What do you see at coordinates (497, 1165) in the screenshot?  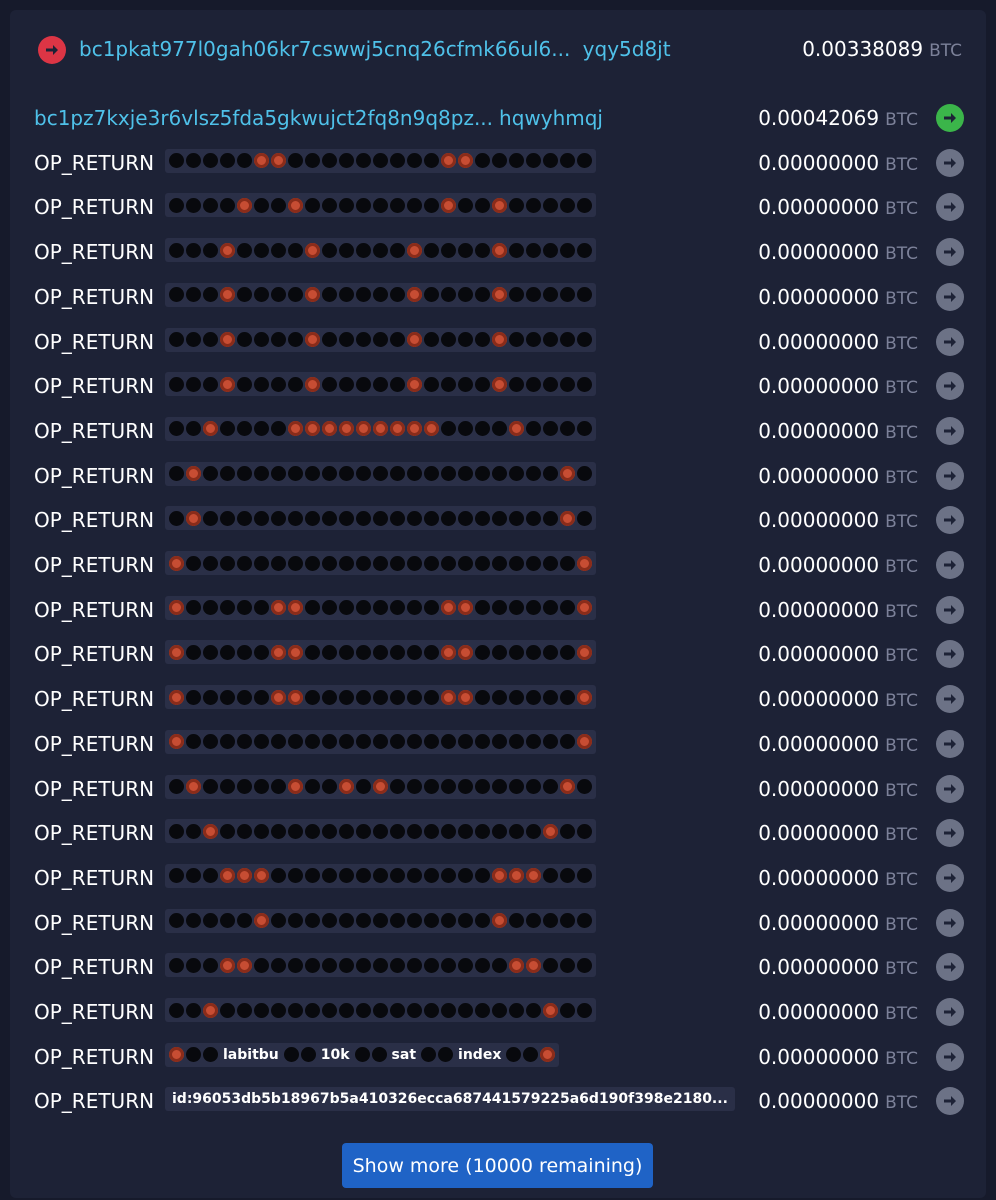 I see `show-more-button: Show more (10000 remaining)` at bounding box center [497, 1165].